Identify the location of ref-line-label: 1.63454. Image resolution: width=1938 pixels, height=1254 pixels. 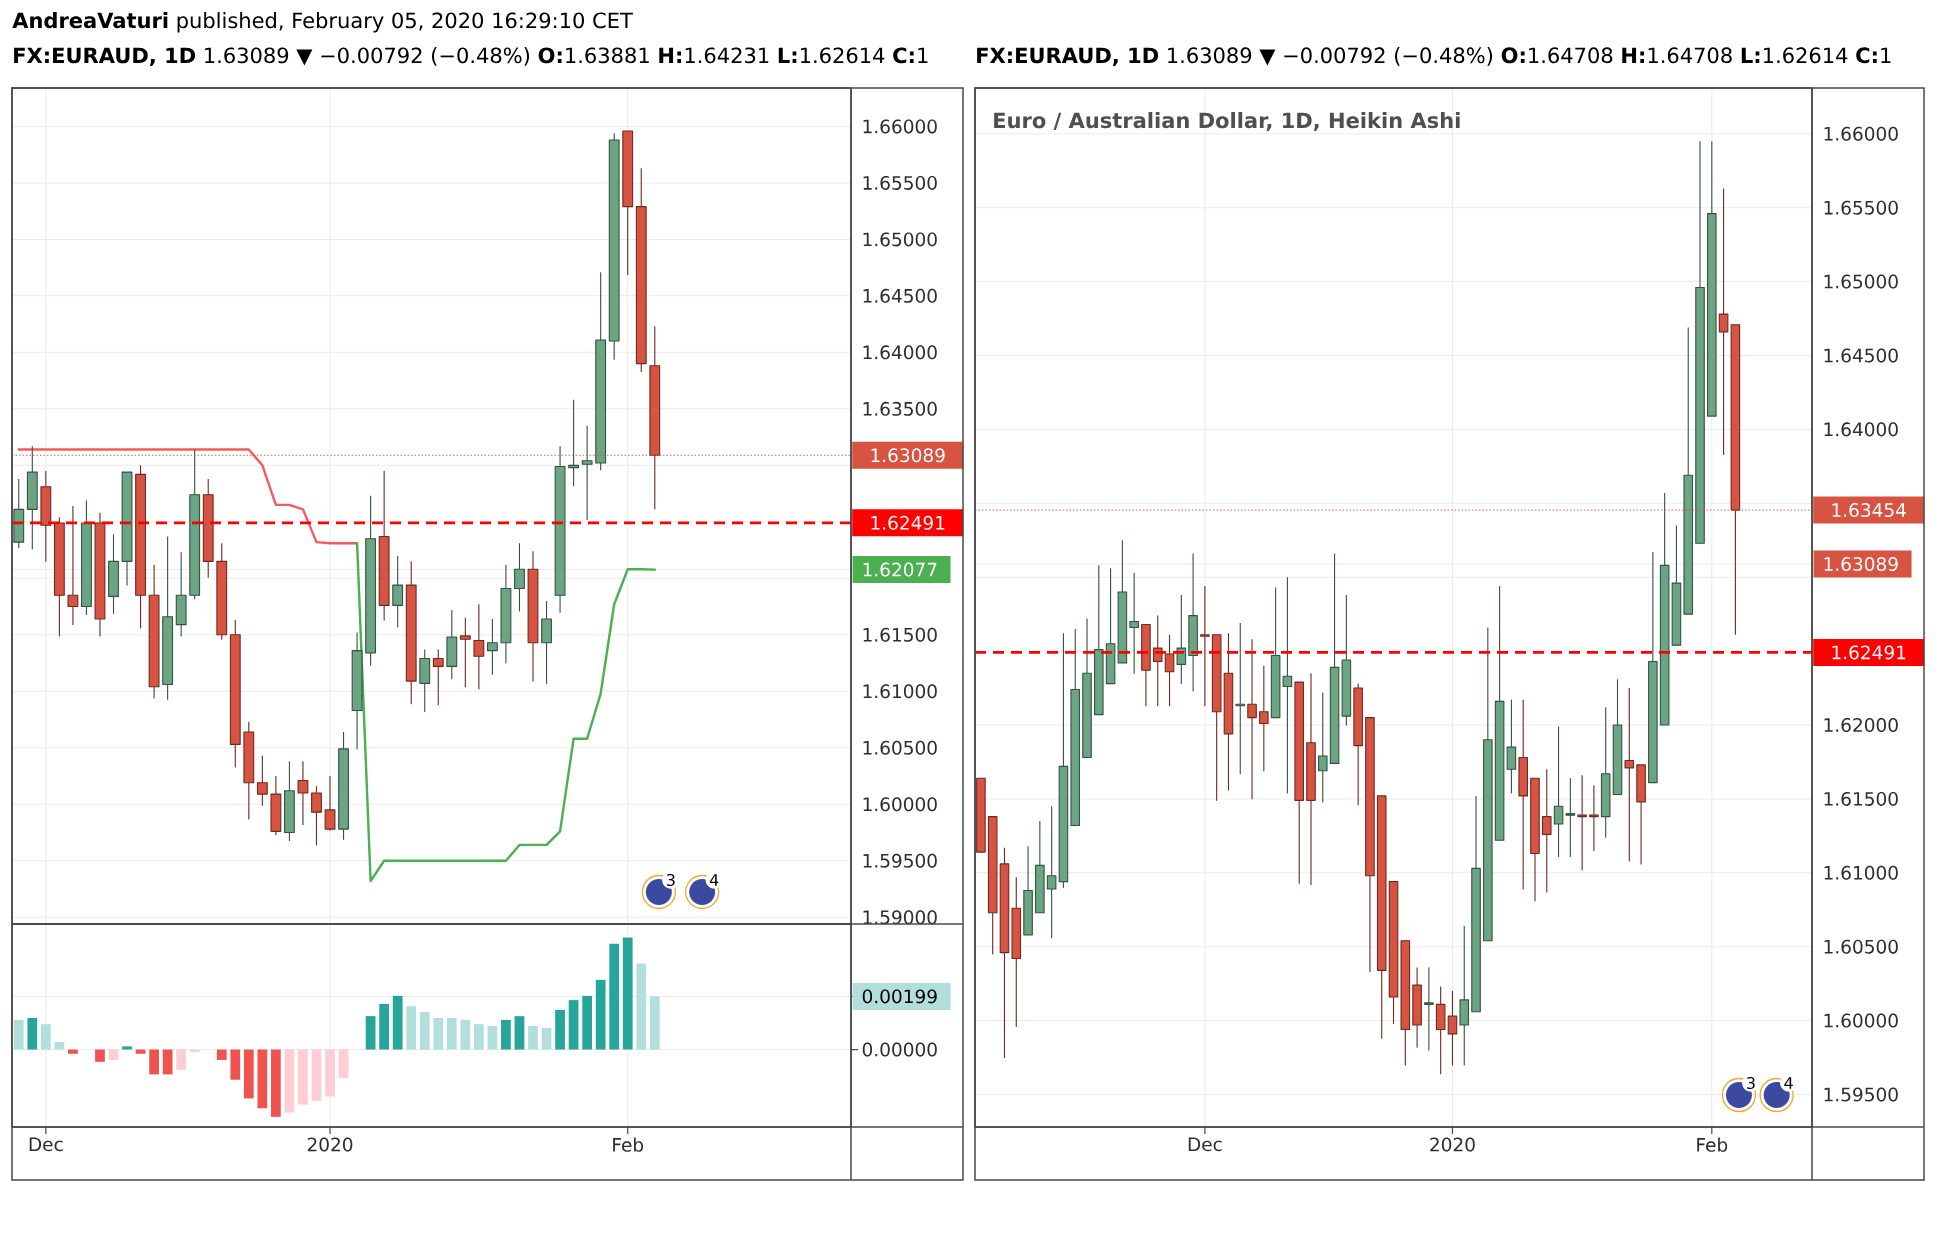
(1869, 510).